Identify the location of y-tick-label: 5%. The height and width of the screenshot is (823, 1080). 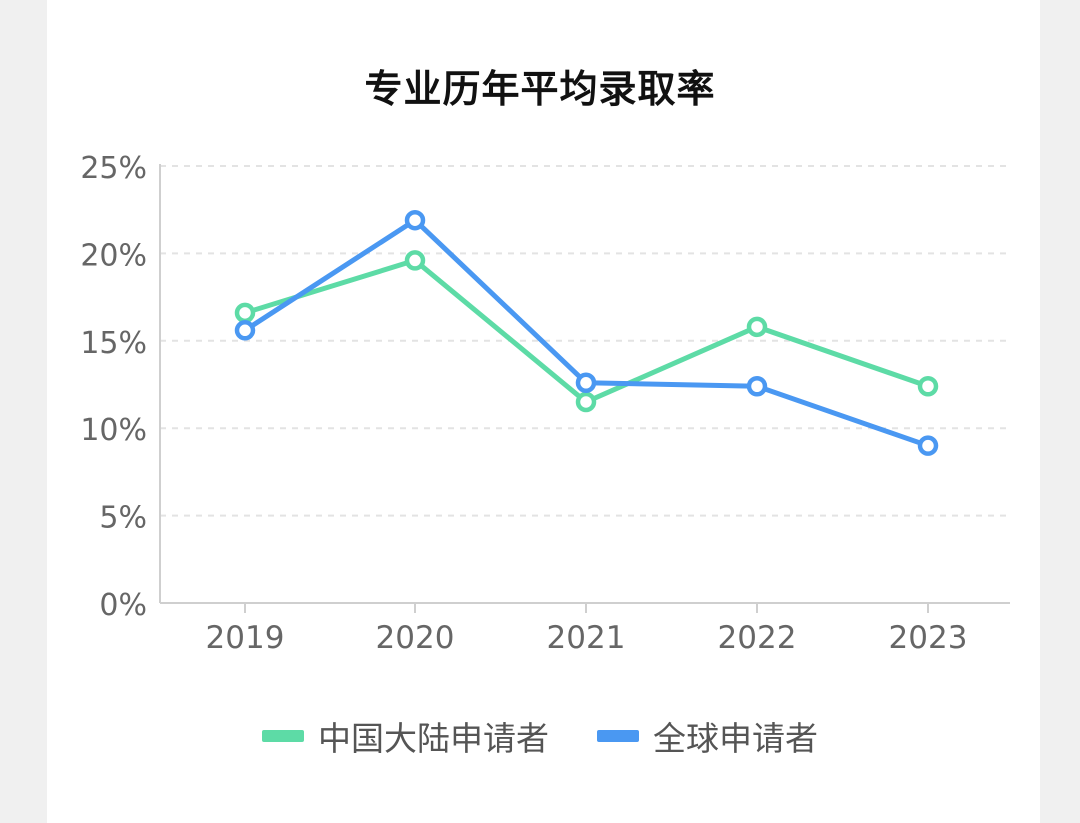
(123, 518).